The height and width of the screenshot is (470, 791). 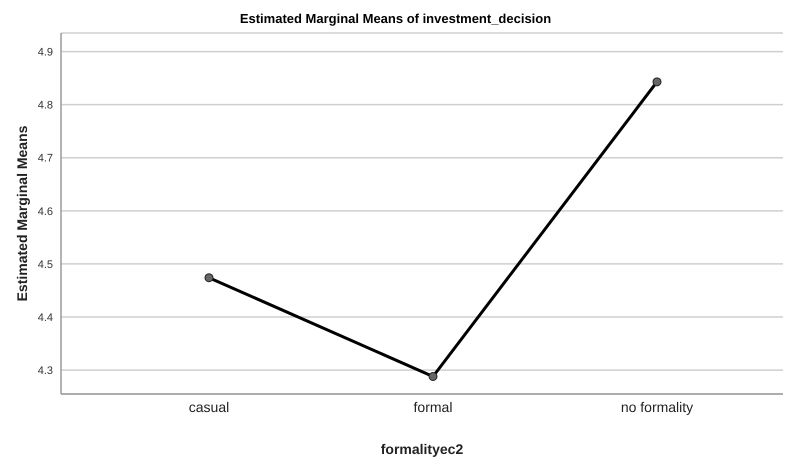 What do you see at coordinates (422, 449) in the screenshot?
I see `x-axis-title: formalityec2` at bounding box center [422, 449].